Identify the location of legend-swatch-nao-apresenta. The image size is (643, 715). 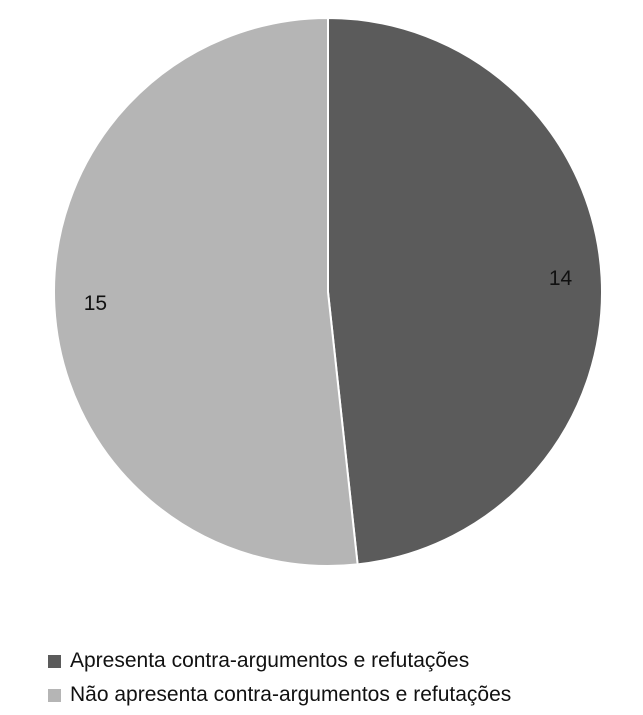
(54, 695).